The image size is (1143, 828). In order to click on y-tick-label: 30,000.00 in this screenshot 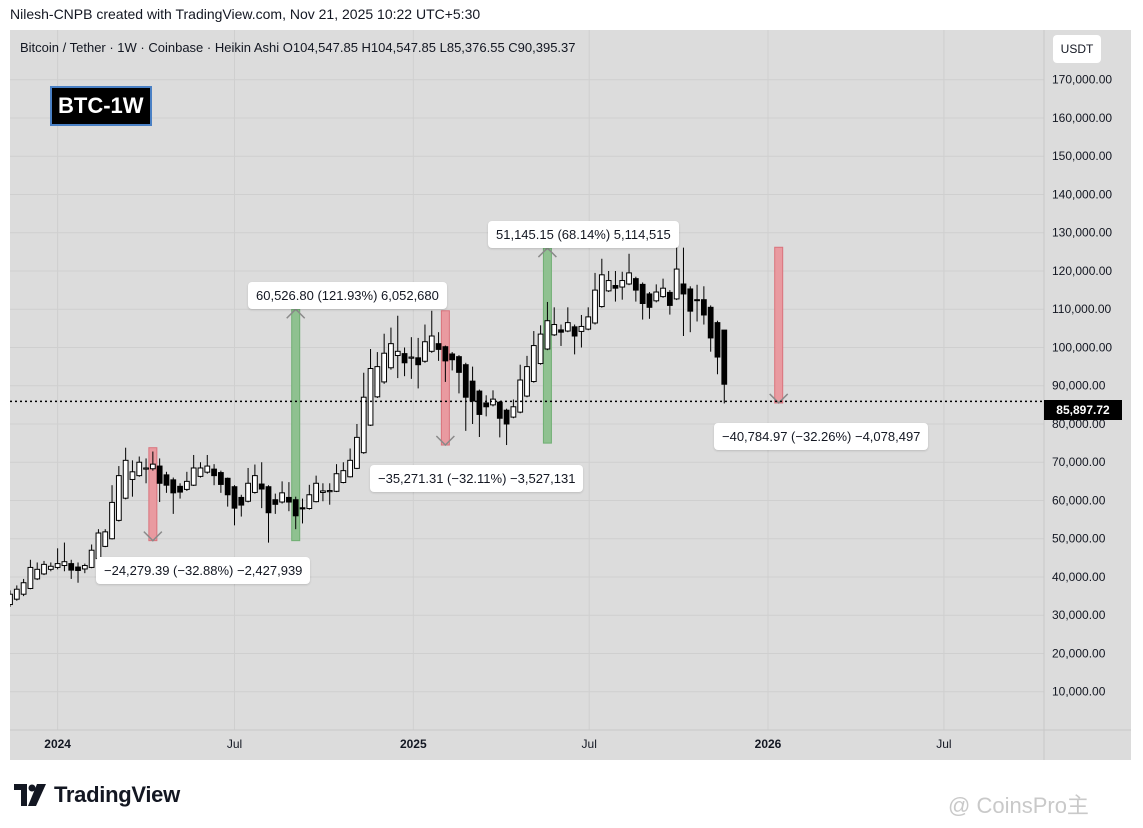, I will do `click(1079, 615)`.